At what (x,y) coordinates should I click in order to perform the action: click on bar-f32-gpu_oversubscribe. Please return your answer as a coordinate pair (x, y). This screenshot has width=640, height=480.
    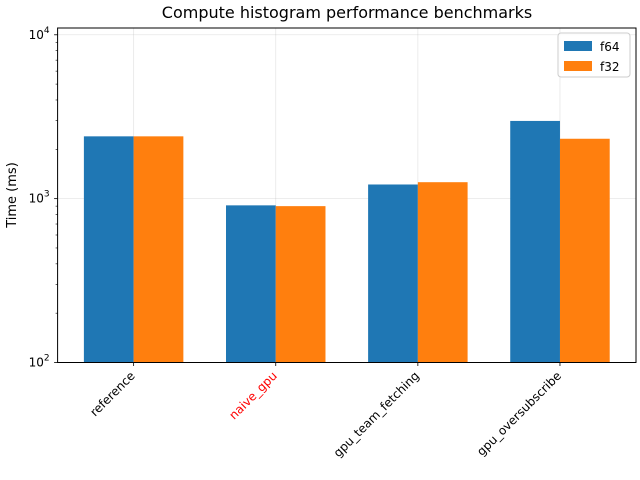
    Looking at the image, I should click on (584, 250).